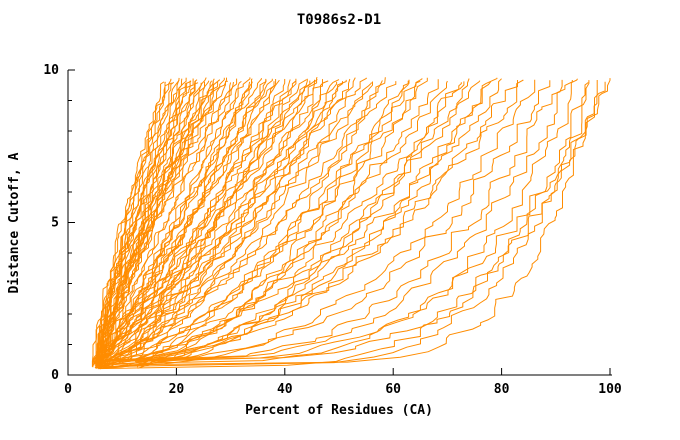  I want to click on x-tick-label: 0, so click(68, 389).